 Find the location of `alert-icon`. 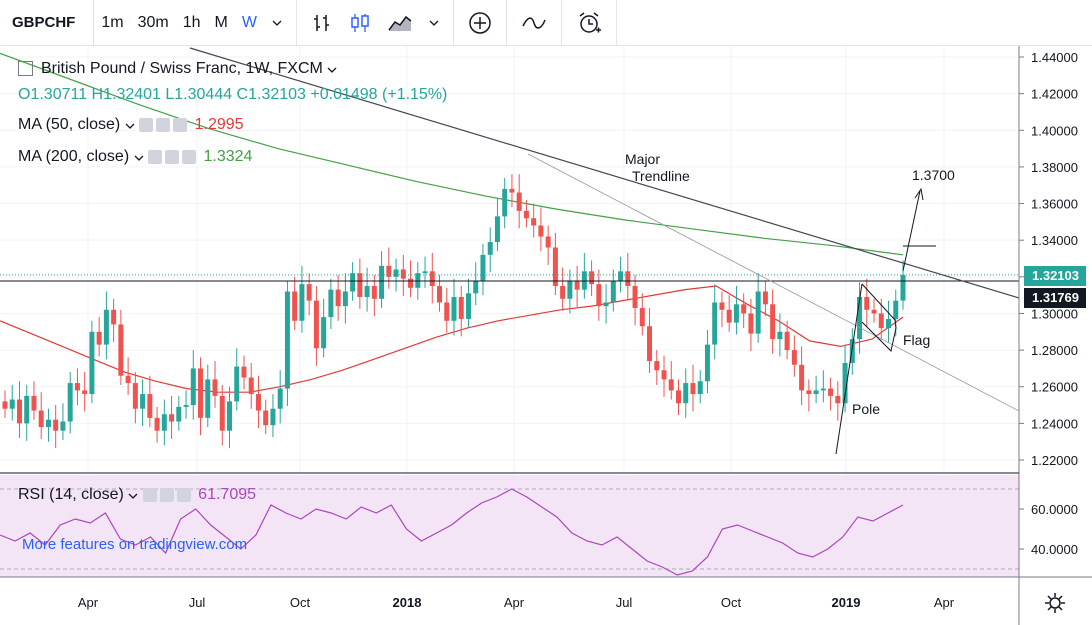

alert-icon is located at coordinates (589, 23).